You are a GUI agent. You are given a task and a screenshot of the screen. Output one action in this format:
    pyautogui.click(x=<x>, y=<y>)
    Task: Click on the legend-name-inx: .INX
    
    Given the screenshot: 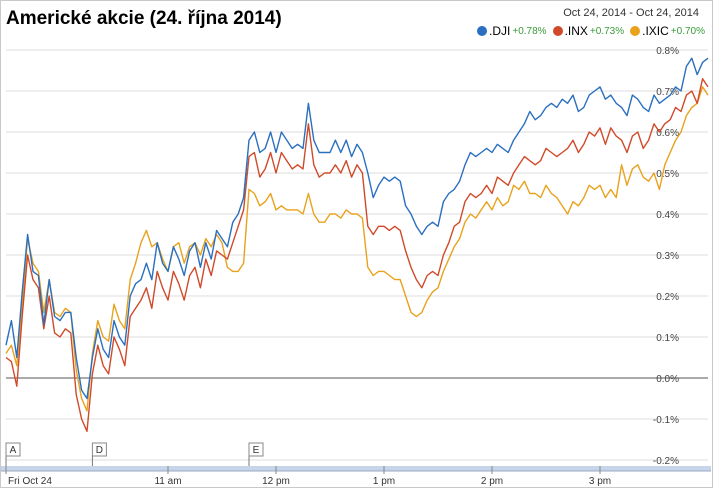 What is the action you would take?
    pyautogui.click(x=576, y=31)
    